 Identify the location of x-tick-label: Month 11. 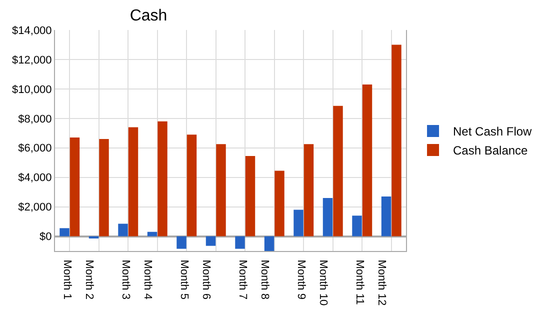
(360, 282).